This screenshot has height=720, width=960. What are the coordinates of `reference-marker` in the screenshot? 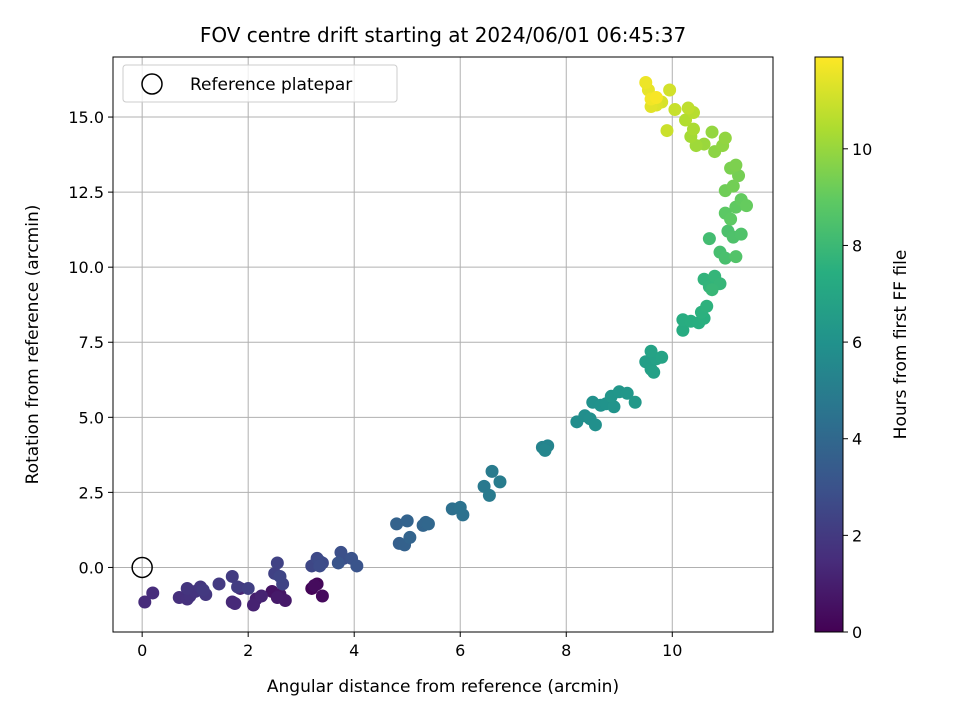 It's located at (142, 567).